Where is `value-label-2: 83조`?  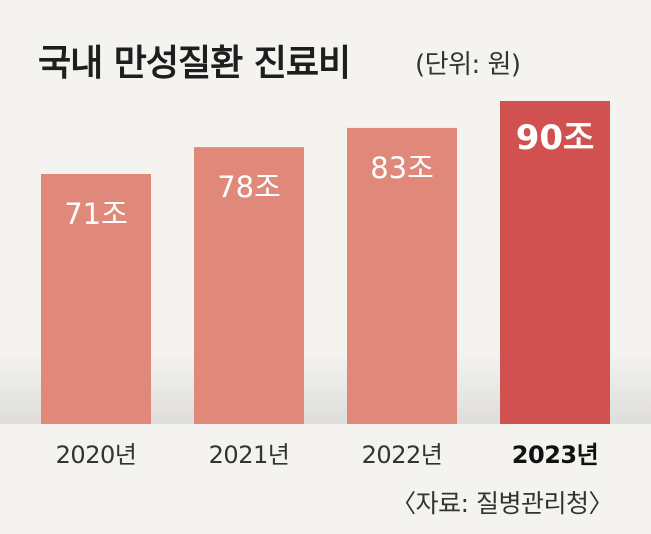 value-label-2: 83조 is located at coordinates (402, 168).